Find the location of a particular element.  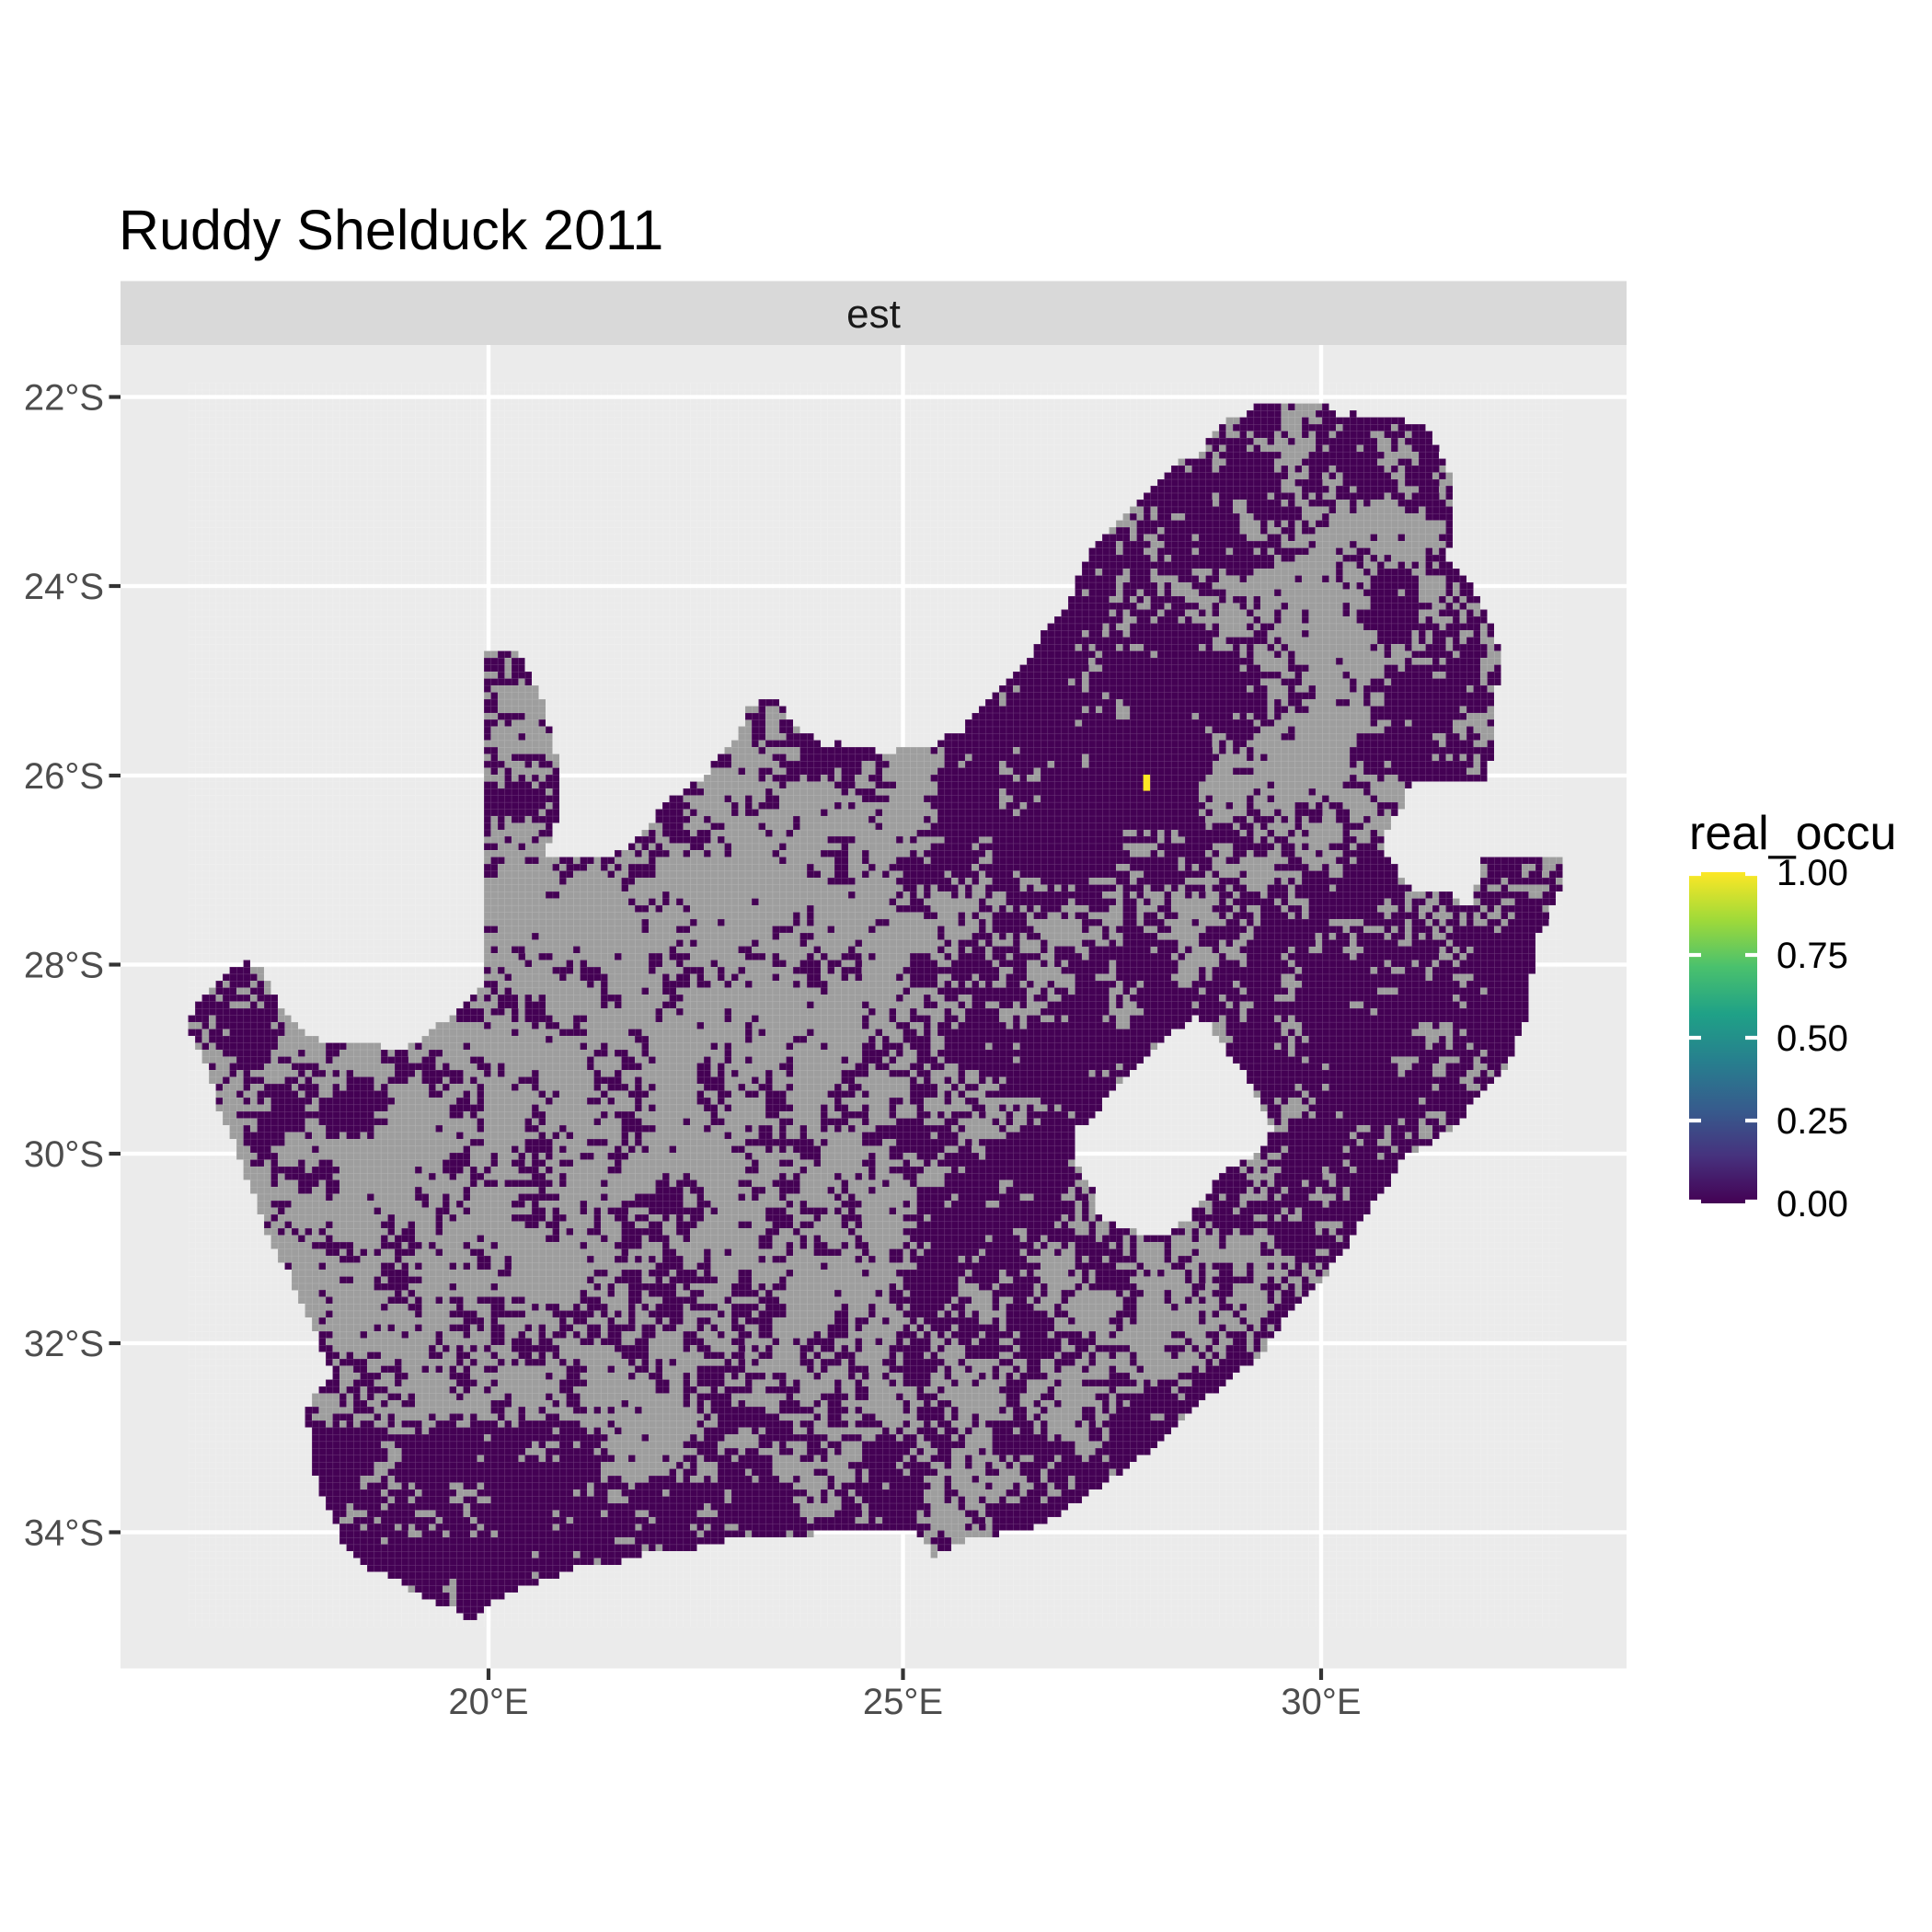

svg-text: 28°S is located at coordinates (64, 966).